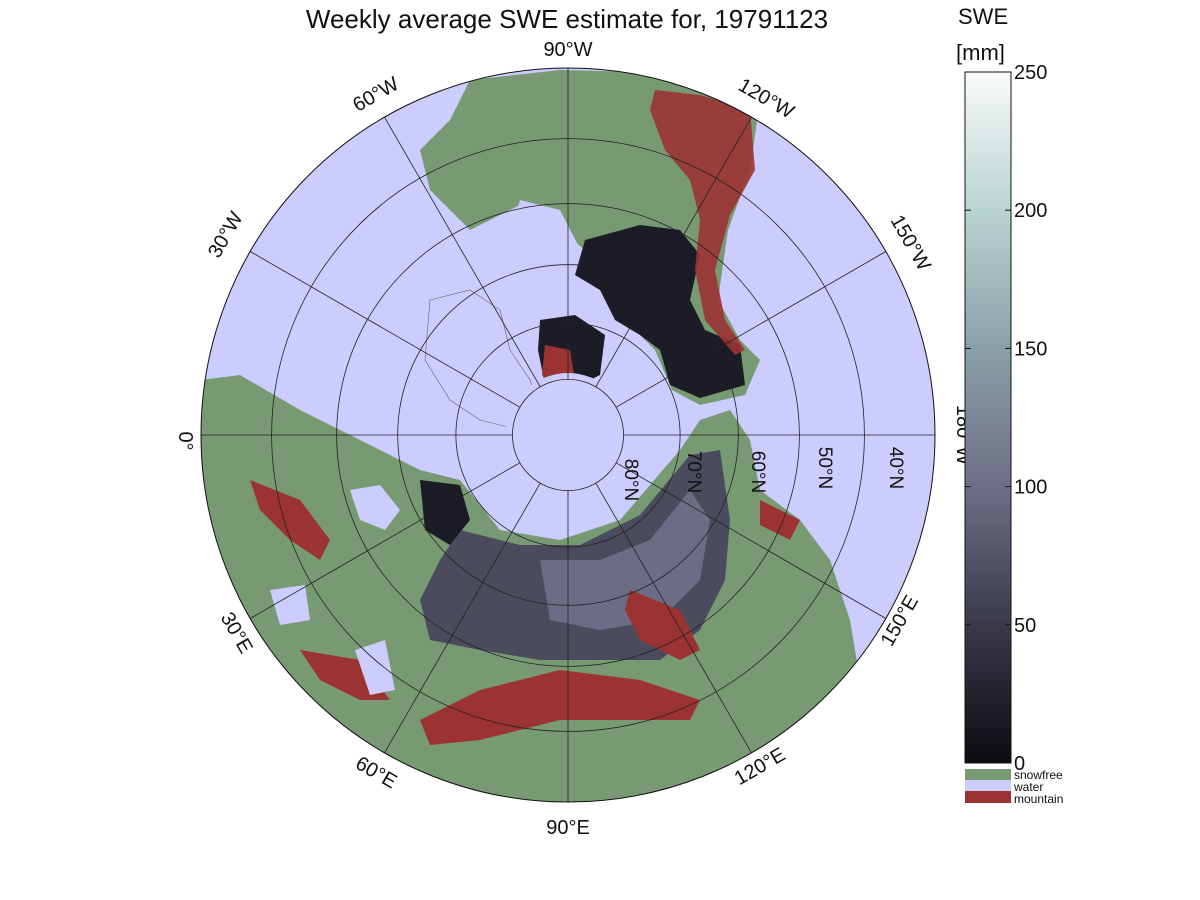 This screenshot has height=900, width=1200. I want to click on lon-label-60w: 60°W, so click(376, 95).